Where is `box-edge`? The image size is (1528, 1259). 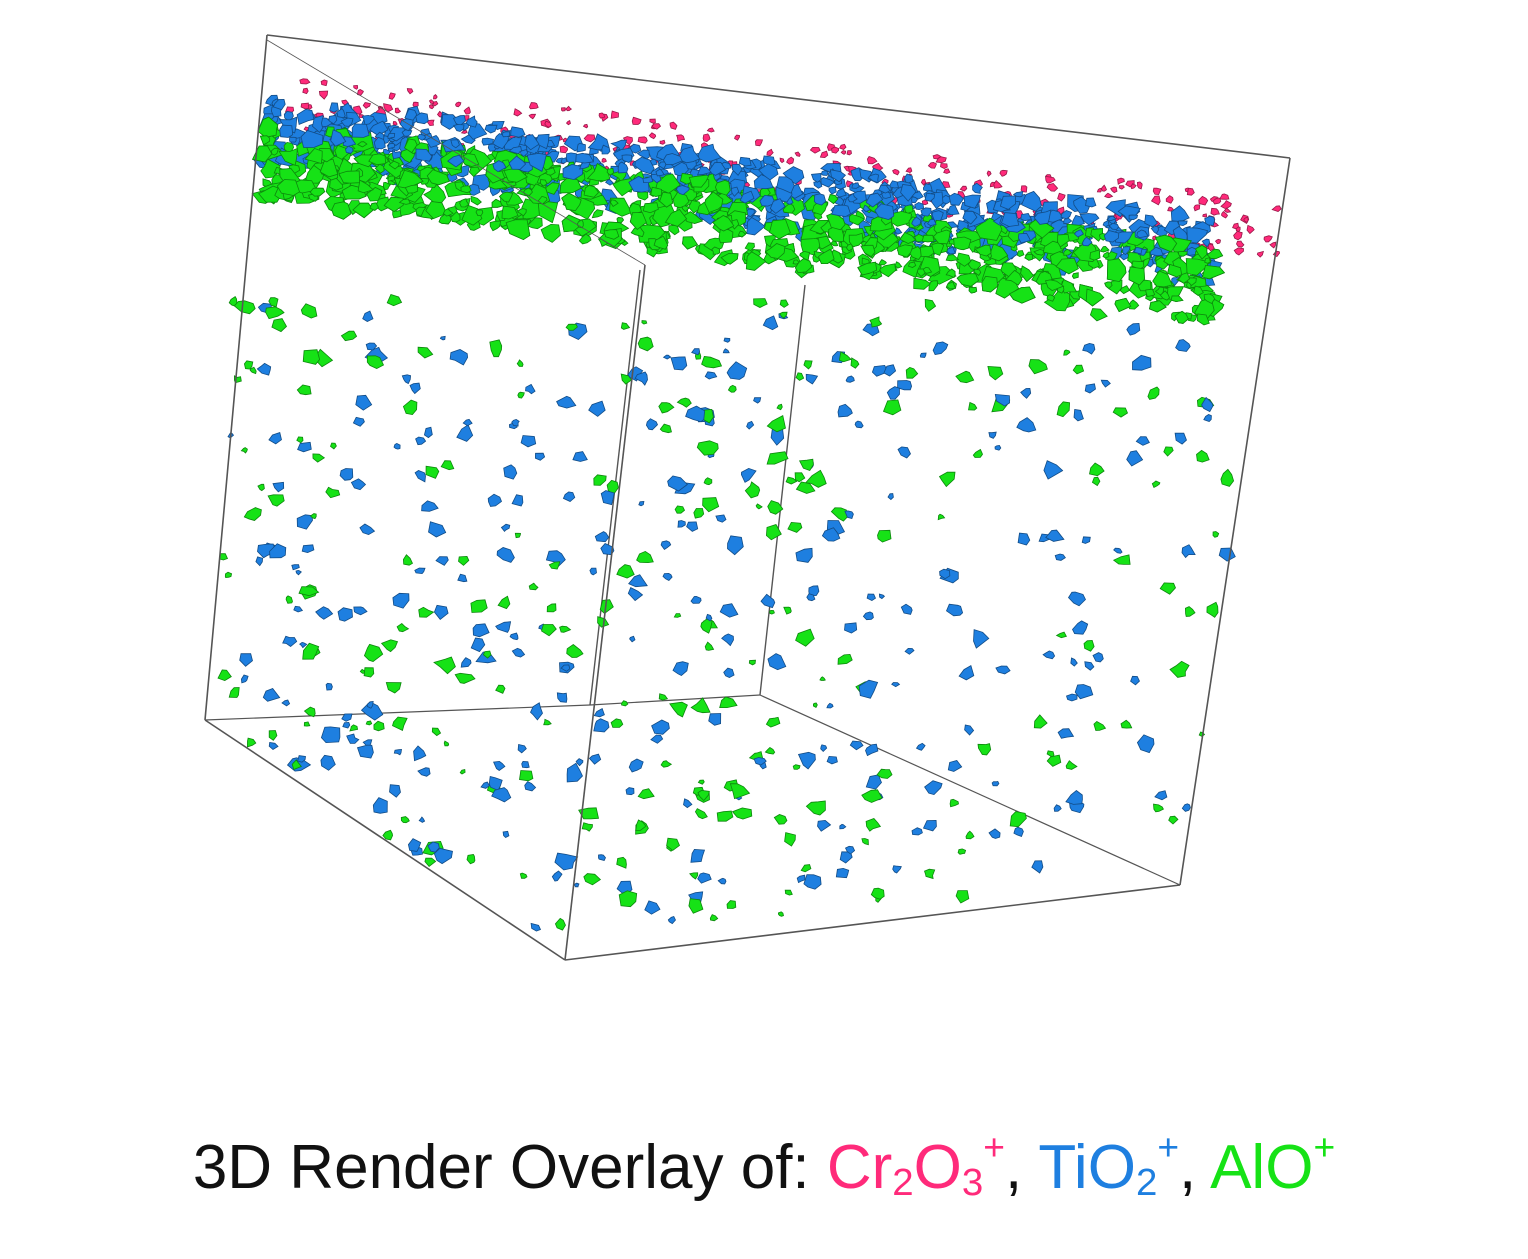
box-edge is located at coordinates (385, 840).